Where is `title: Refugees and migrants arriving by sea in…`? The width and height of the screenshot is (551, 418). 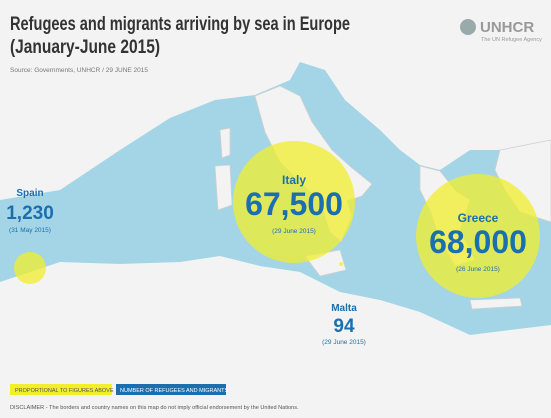 title: Refugees and migrants arriving by sea in… is located at coordinates (180, 24).